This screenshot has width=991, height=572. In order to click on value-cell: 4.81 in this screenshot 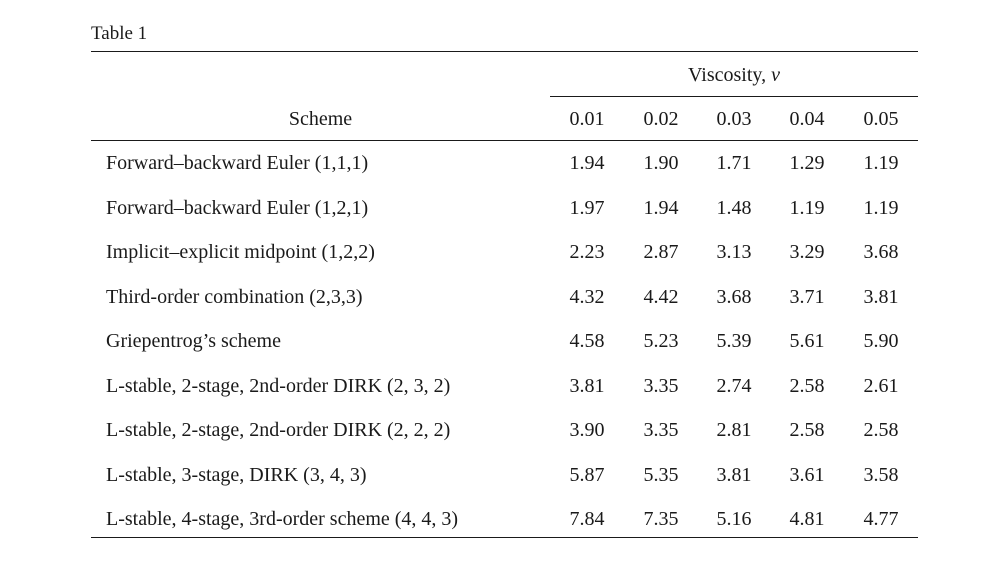, I will do `click(807, 519)`.